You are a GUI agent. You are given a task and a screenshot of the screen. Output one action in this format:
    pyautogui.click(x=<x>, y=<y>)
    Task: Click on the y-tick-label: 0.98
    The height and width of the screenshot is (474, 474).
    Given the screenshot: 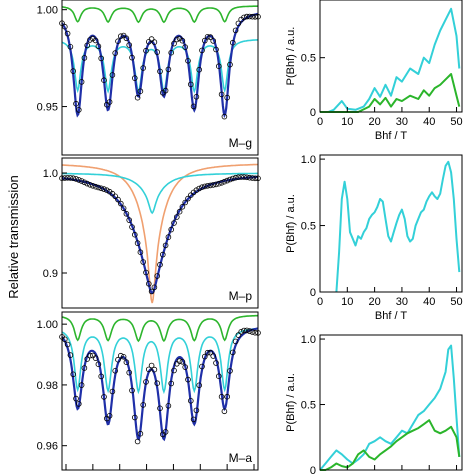 What is the action you would take?
    pyautogui.click(x=47, y=386)
    